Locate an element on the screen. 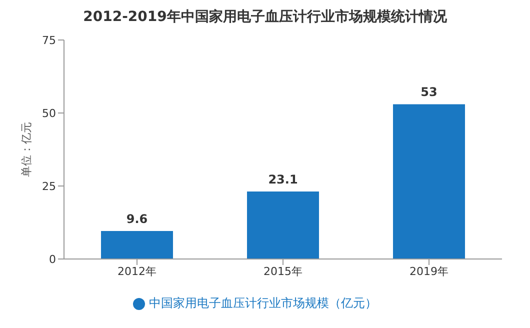  y-tick-label: 75 is located at coordinates (49, 40).